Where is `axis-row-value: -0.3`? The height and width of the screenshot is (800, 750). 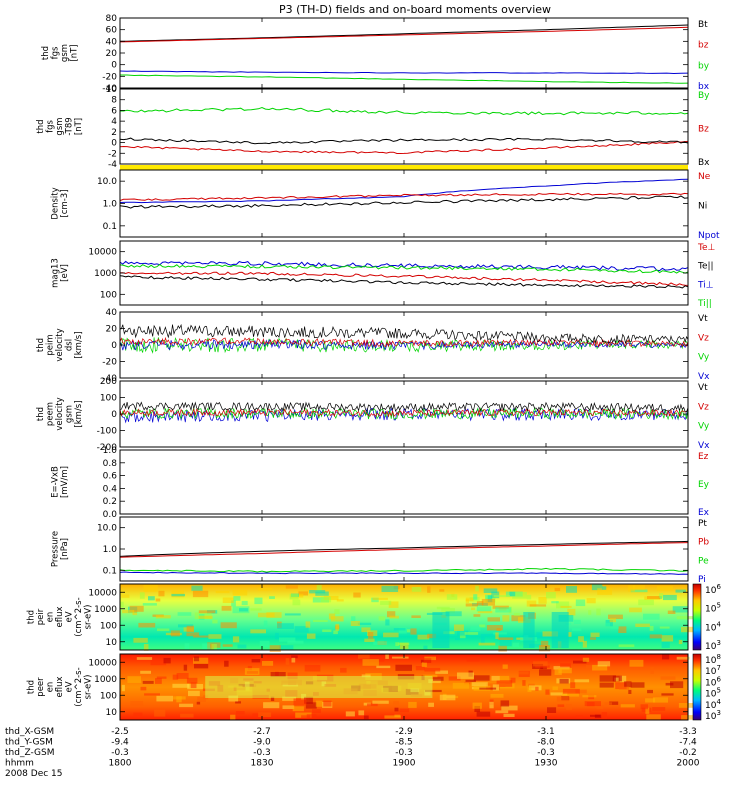
axis-row-value: -0.3 is located at coordinates (262, 753).